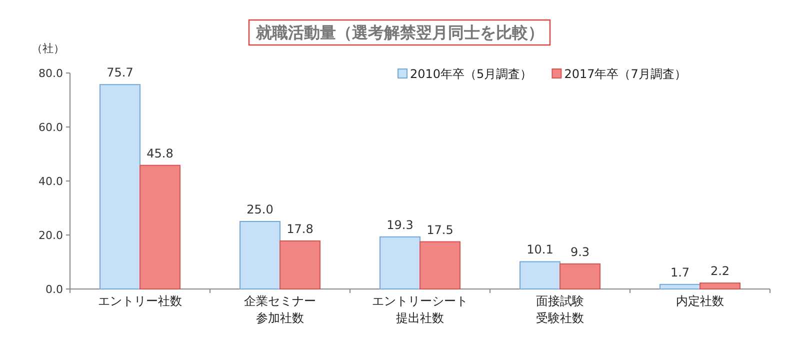 This screenshot has height=344, width=800. Describe the element at coordinates (400, 225) in the screenshot. I see `data-label: 19.3` at that location.